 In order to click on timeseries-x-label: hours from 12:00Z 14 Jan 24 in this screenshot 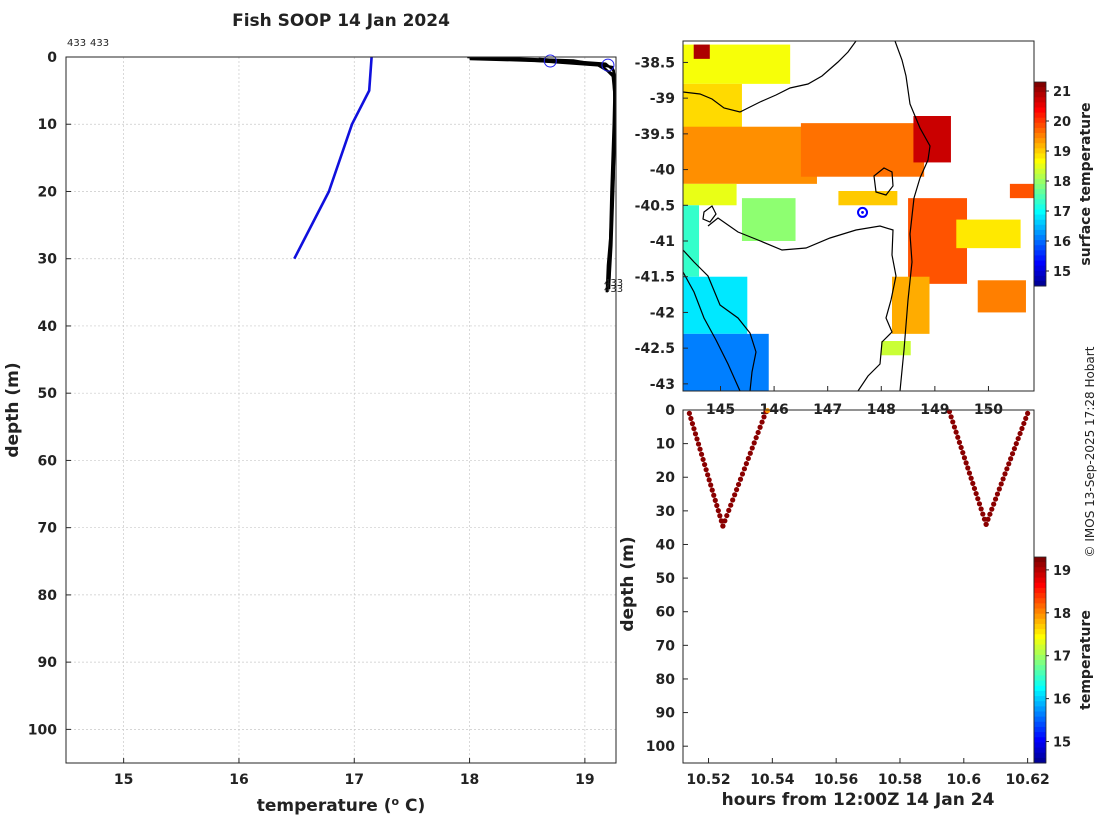, I will do `click(858, 800)`.